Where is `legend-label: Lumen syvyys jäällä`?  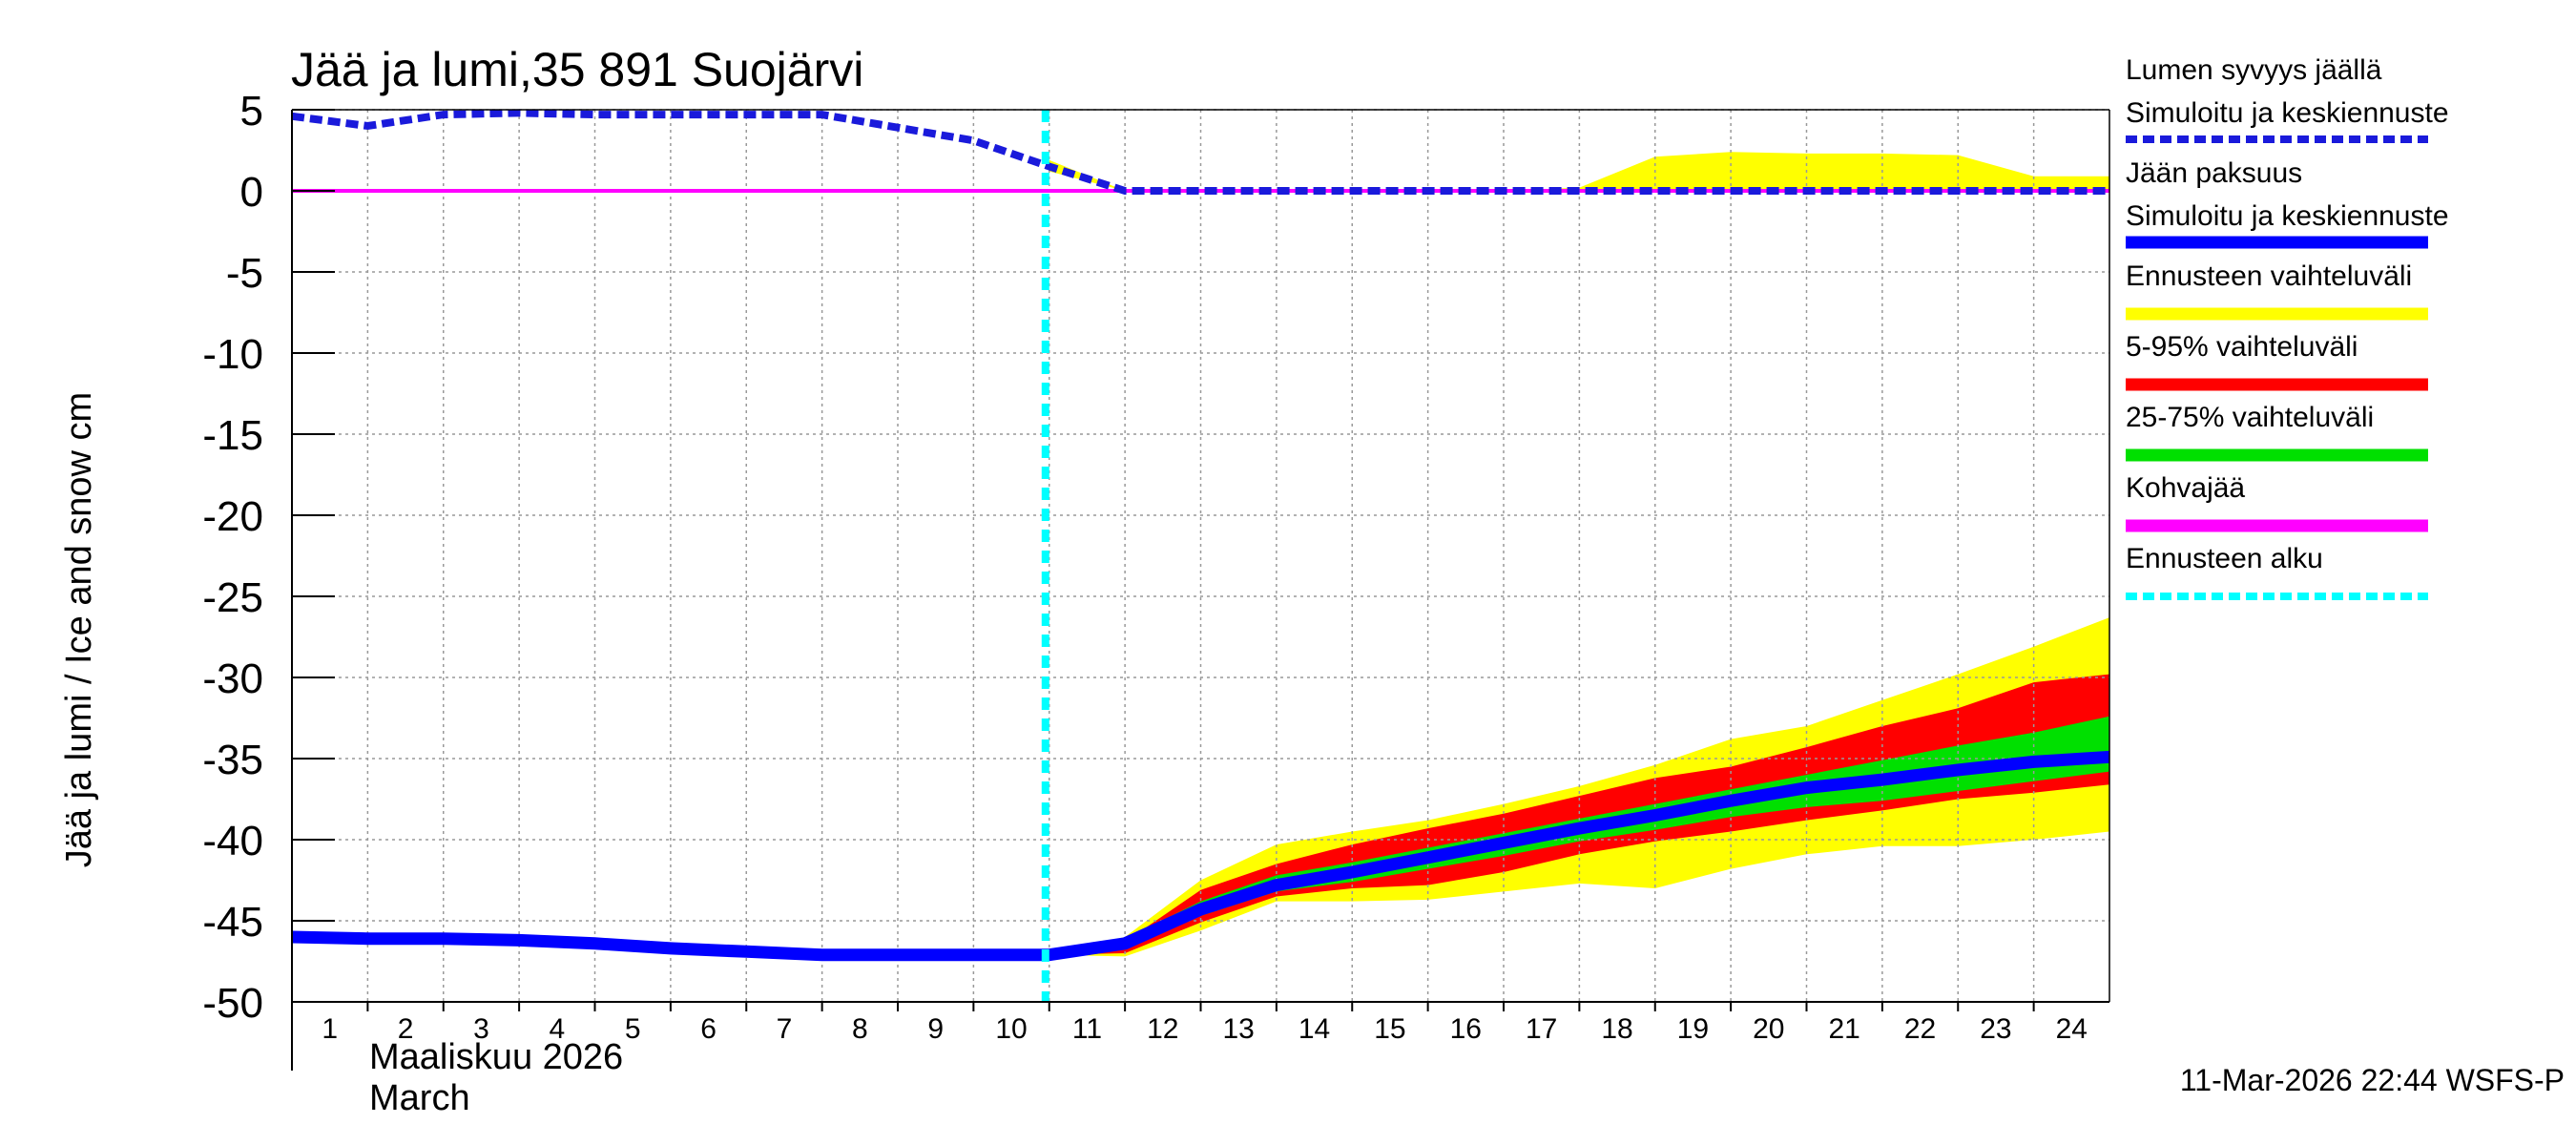 legend-label: Lumen syvyys jäällä is located at coordinates (2254, 70).